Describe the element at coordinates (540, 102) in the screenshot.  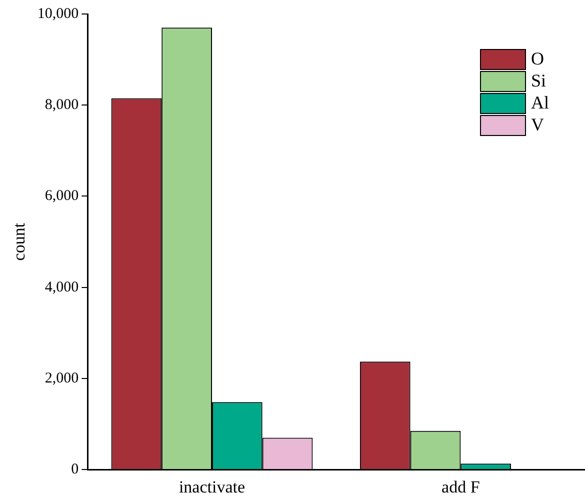
I see `legend-label: Al` at that location.